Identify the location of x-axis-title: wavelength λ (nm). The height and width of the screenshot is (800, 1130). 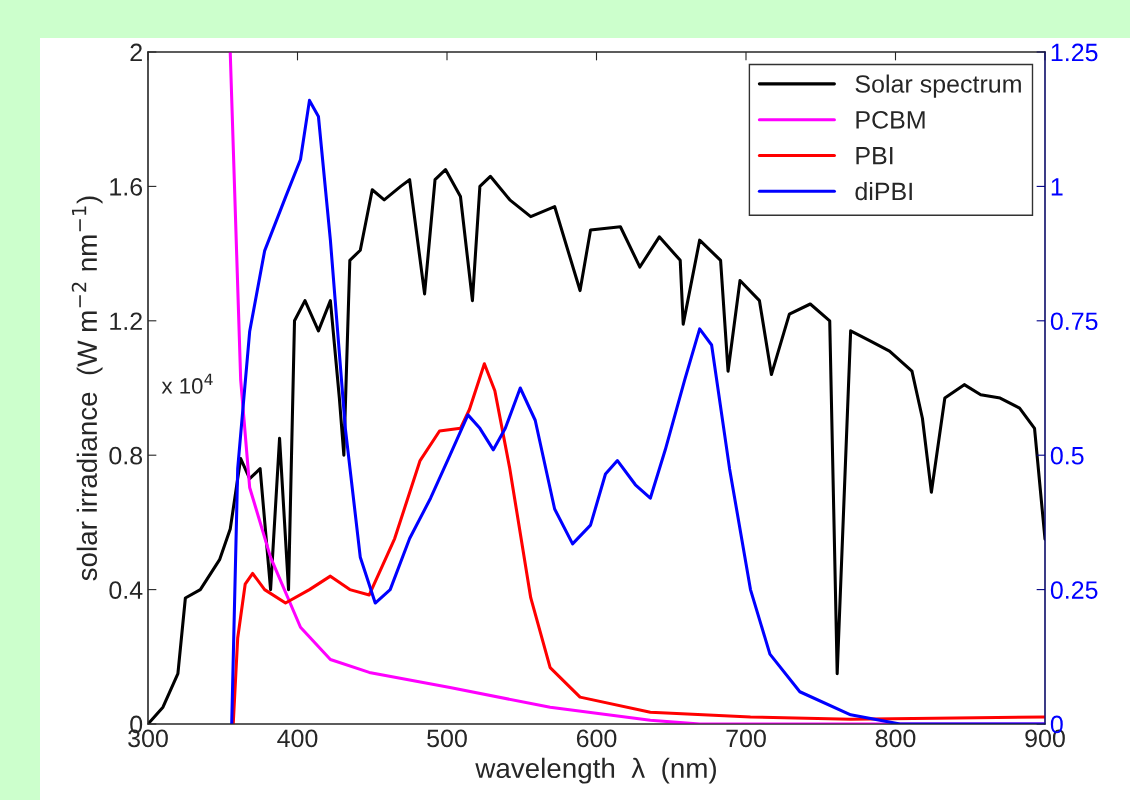
(595, 770).